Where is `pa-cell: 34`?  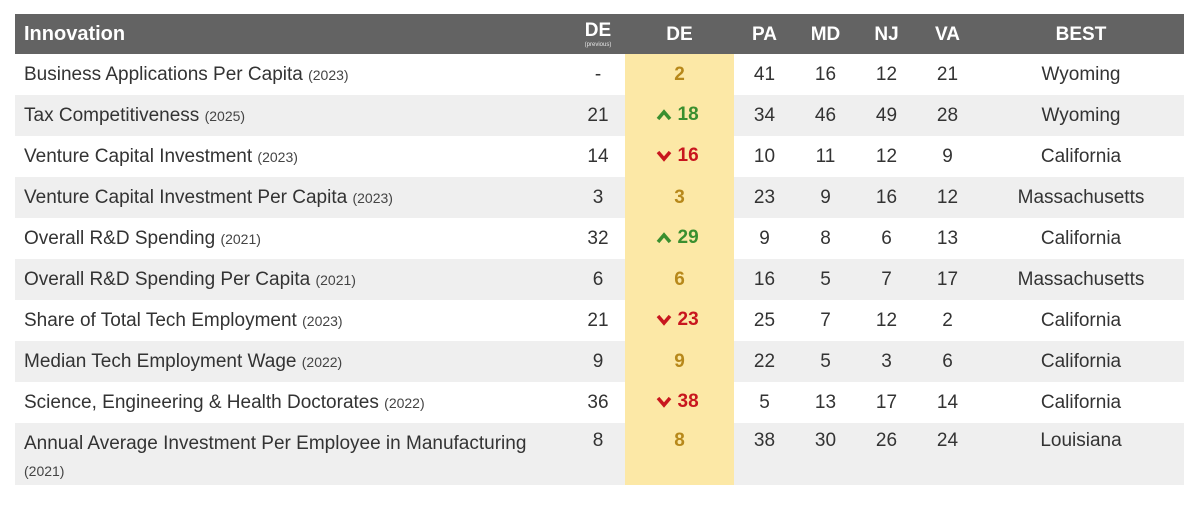 pa-cell: 34 is located at coordinates (764, 115).